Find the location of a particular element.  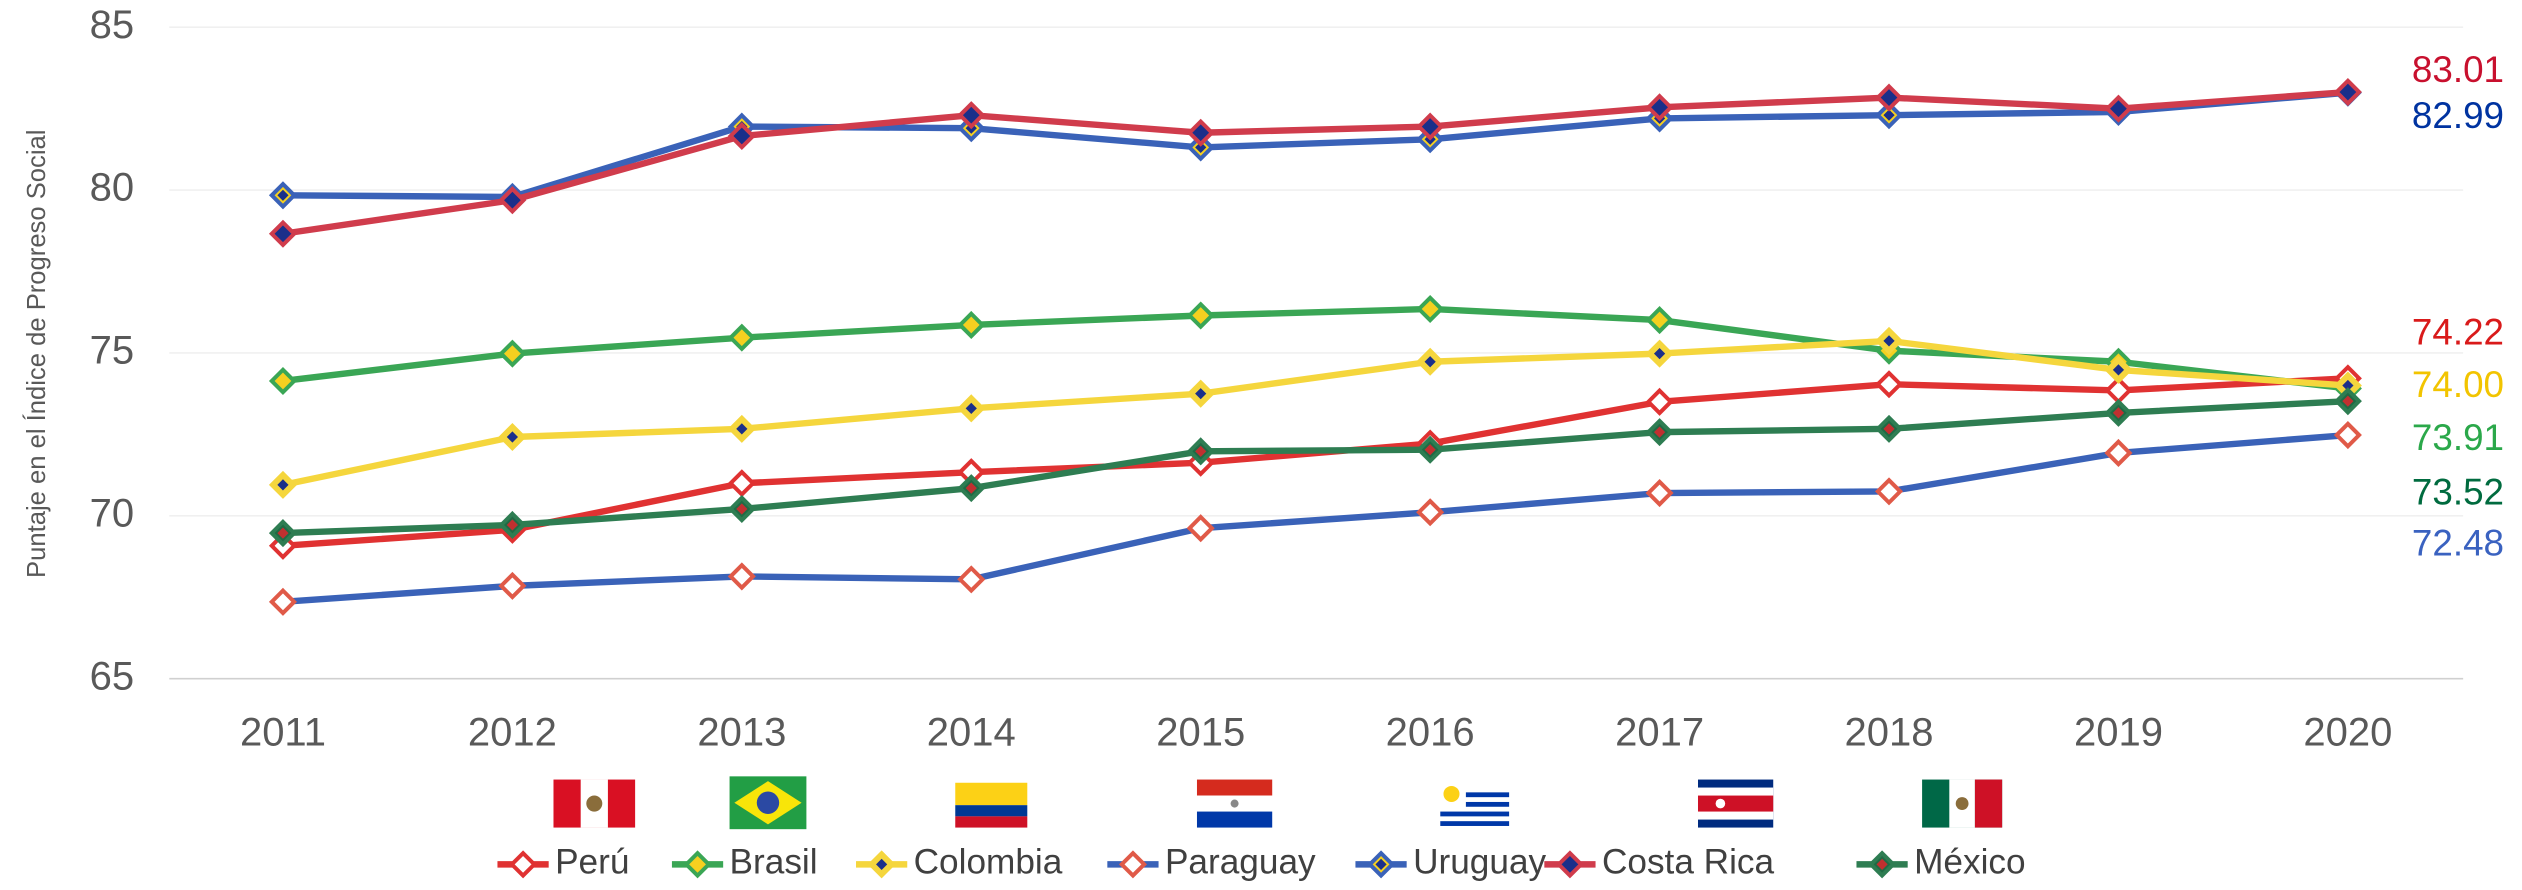

legend-label: Brasil is located at coordinates (774, 862).